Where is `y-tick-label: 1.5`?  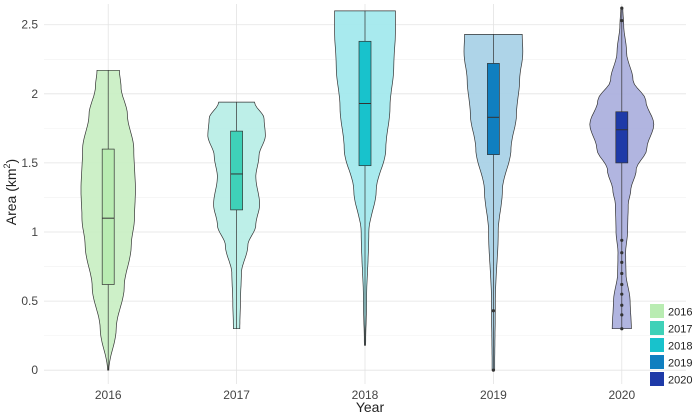
y-tick-label: 1.5 is located at coordinates (29, 163).